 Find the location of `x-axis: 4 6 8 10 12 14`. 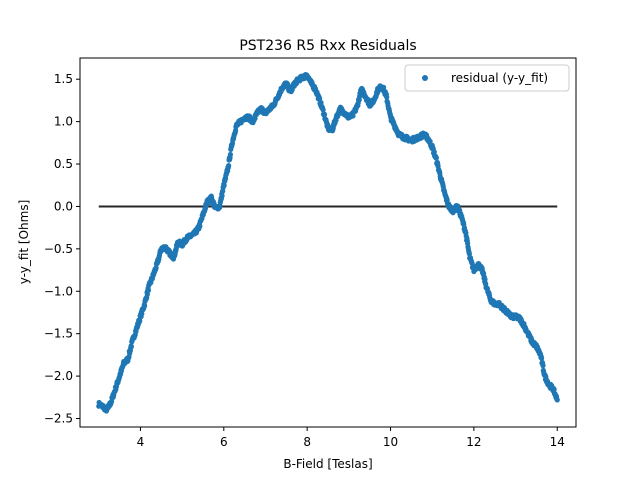

x-axis: 4 6 8 10 12 14 is located at coordinates (351, 438).